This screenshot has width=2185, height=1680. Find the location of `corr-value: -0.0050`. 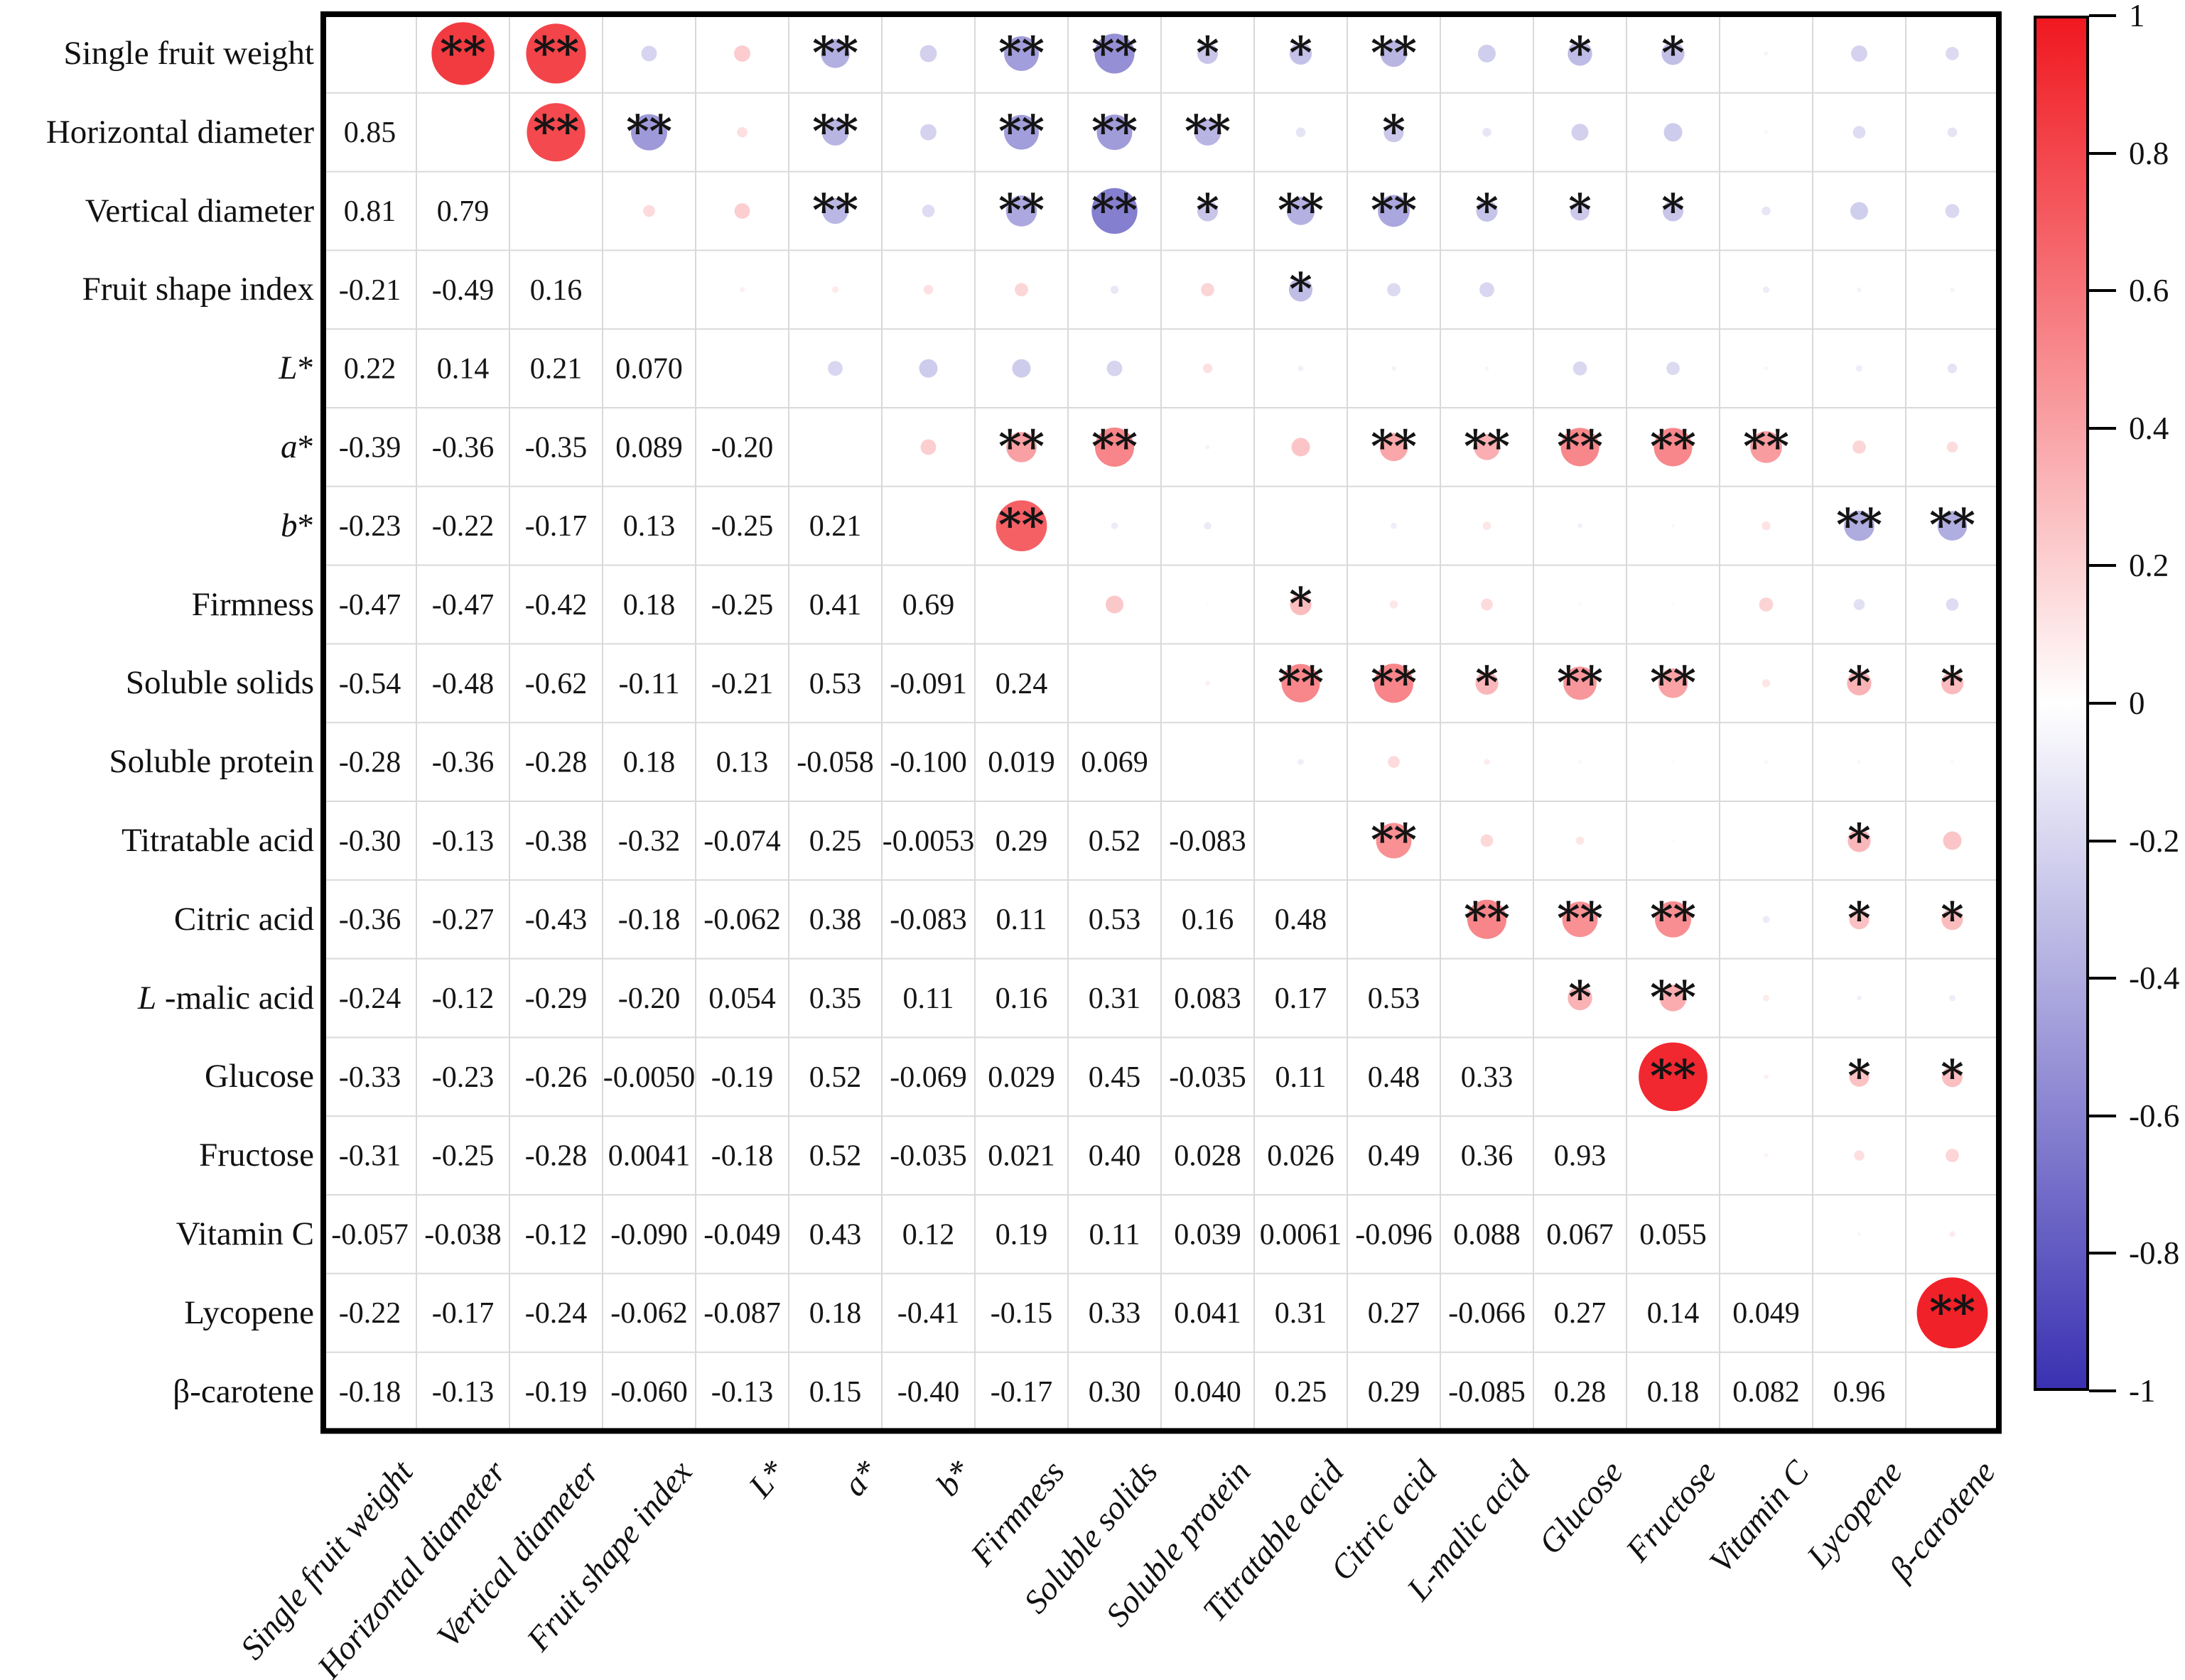

corr-value: -0.0050 is located at coordinates (649, 1078).